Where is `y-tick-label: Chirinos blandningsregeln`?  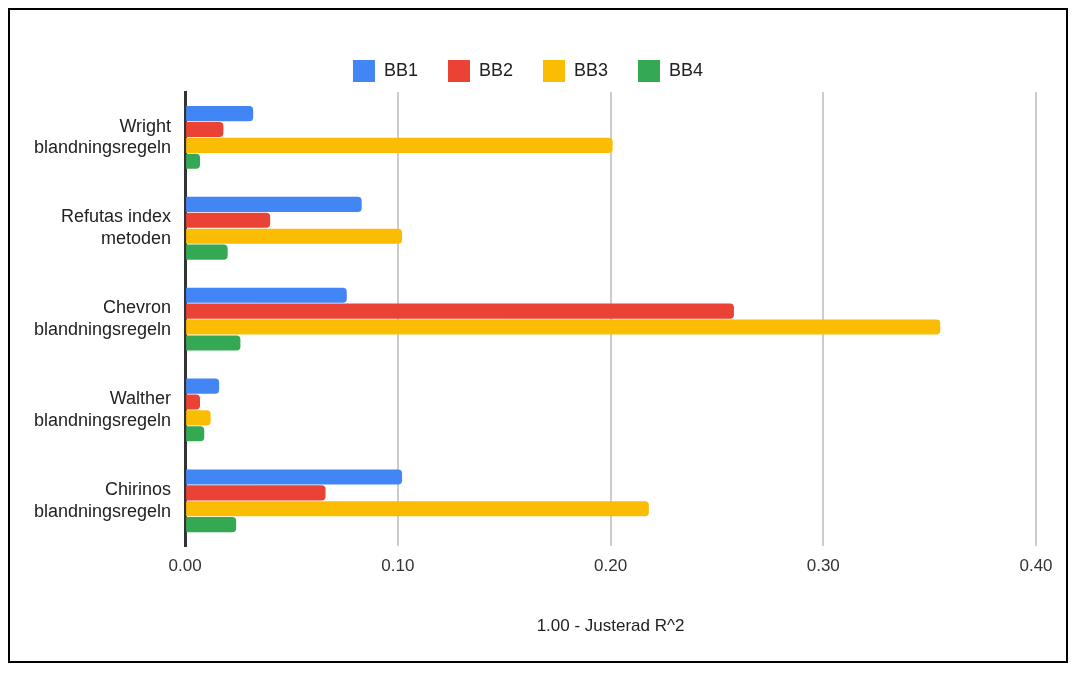 y-tick-label: Chirinos blandningsregeln is located at coordinates (103, 499).